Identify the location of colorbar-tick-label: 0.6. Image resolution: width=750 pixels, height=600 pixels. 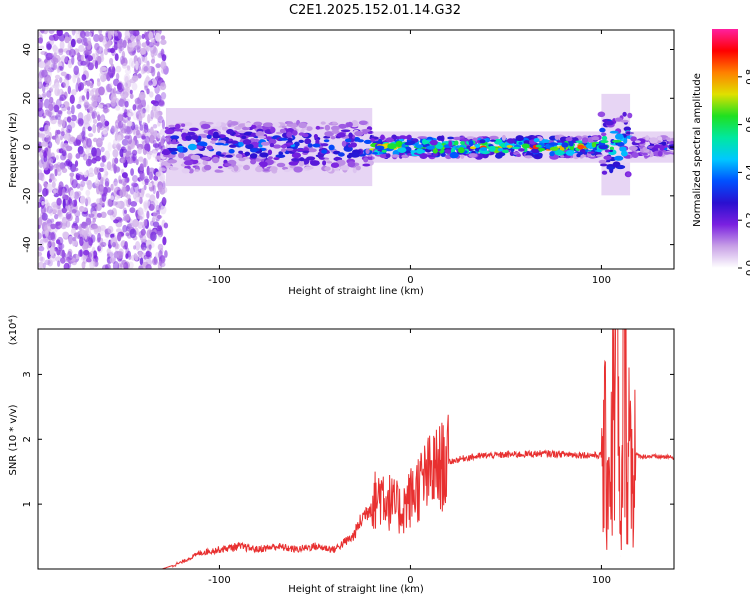
(747, 125).